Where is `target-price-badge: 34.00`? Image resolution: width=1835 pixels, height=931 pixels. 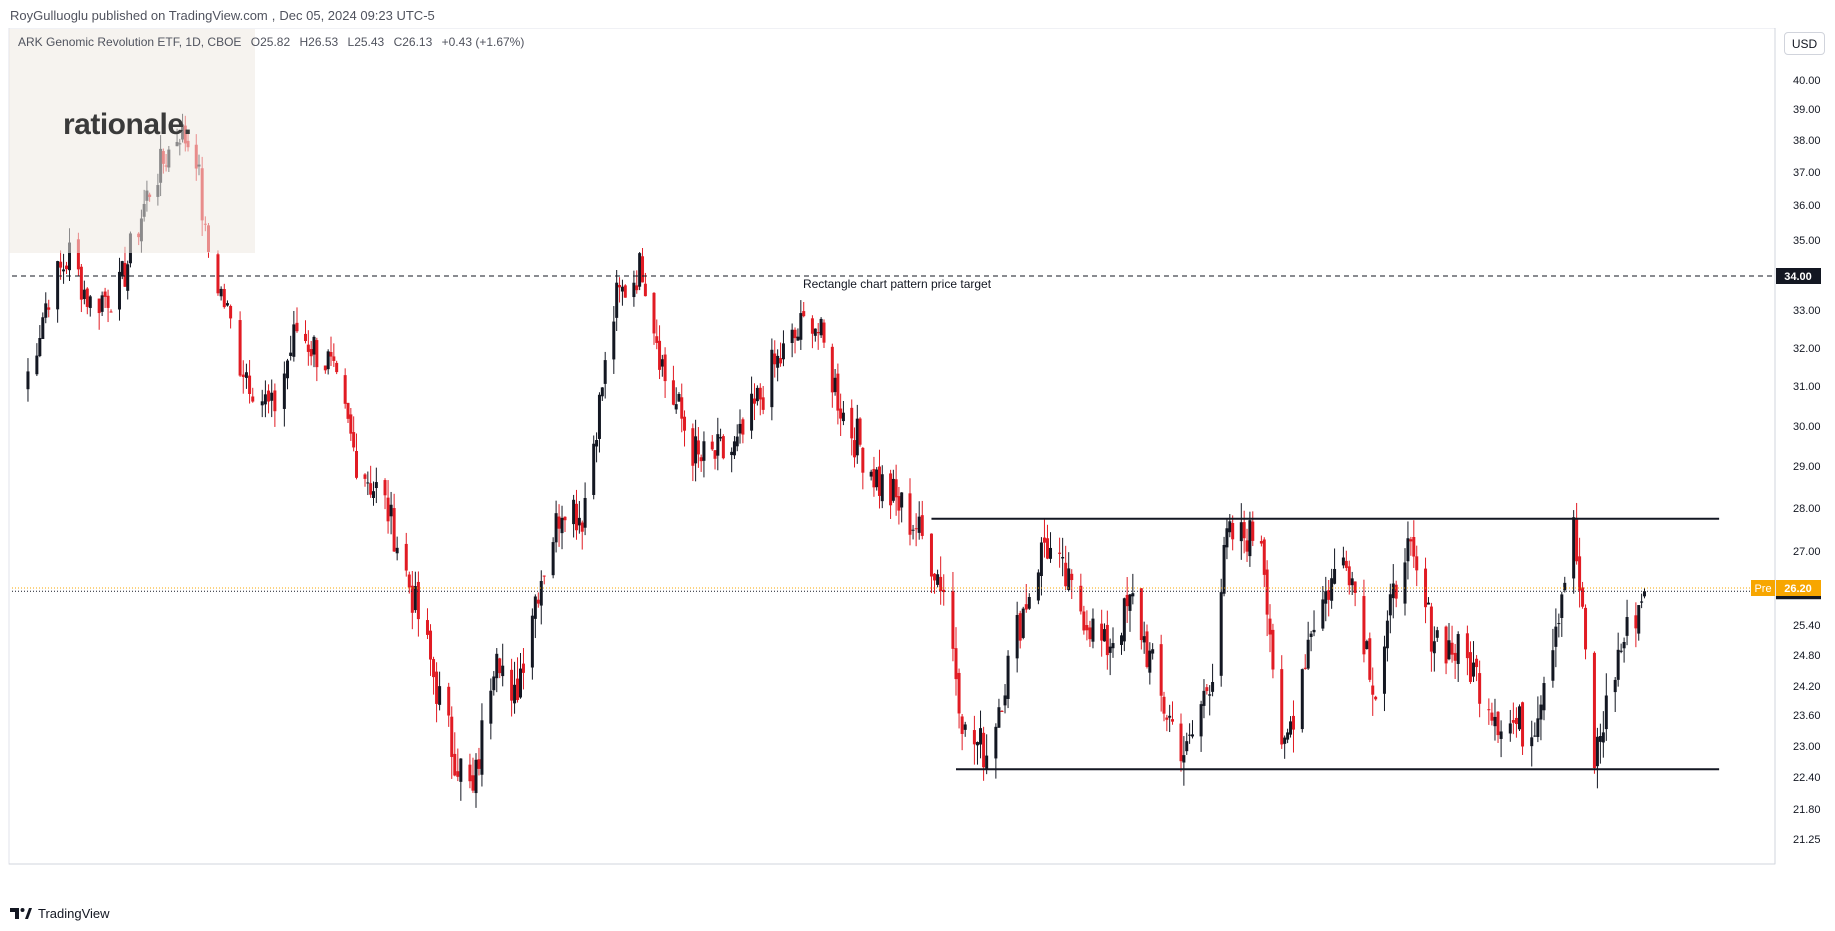
target-price-badge: 34.00 is located at coordinates (1798, 277).